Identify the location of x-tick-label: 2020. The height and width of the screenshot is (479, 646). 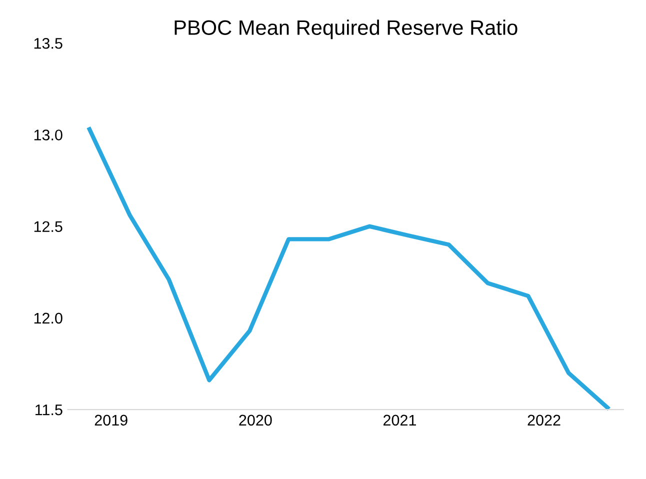
(255, 420).